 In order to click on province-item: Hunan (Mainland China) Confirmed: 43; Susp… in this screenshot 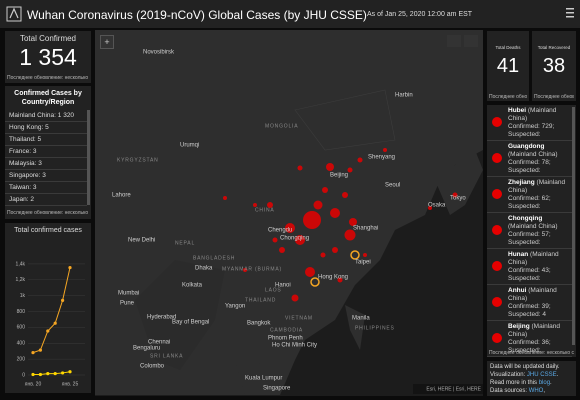, I will do `click(529, 267)`.